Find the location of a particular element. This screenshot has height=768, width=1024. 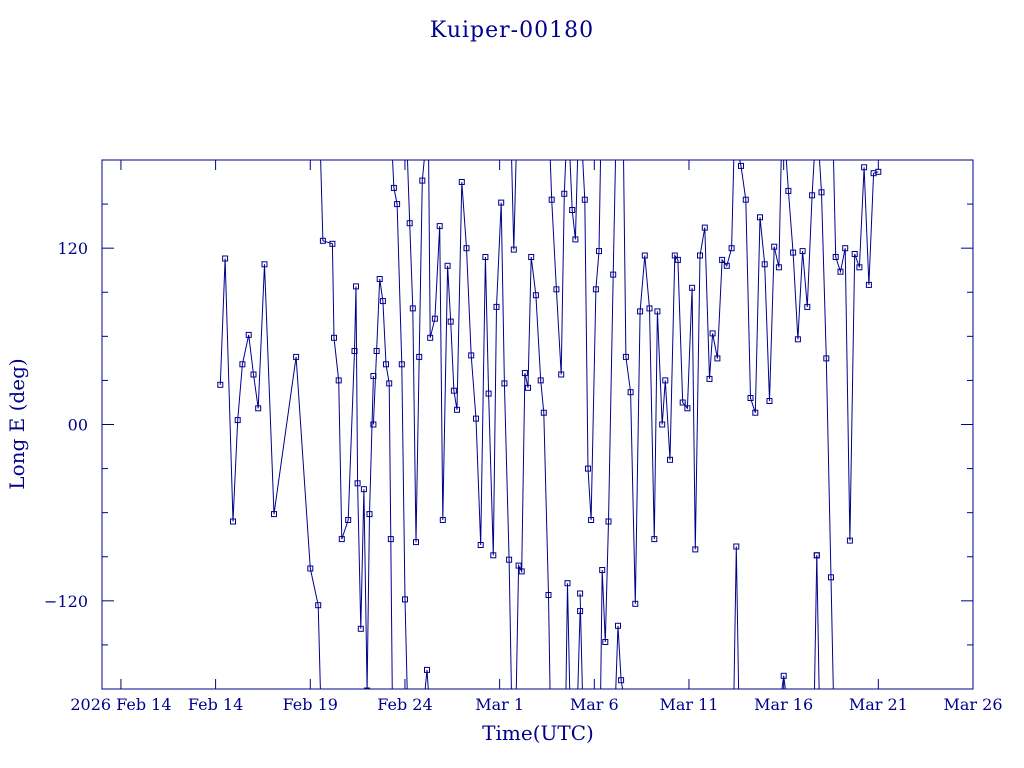

y-tick-label: −120 is located at coordinates (66, 601).